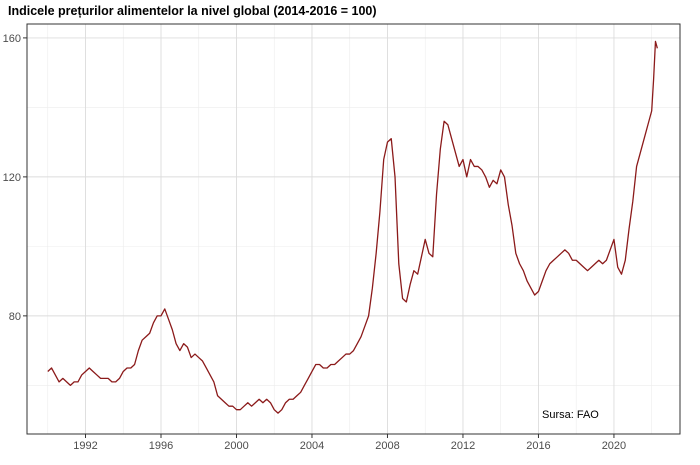  Describe the element at coordinates (387, 446) in the screenshot. I see `x-tick-label: 2008` at that location.